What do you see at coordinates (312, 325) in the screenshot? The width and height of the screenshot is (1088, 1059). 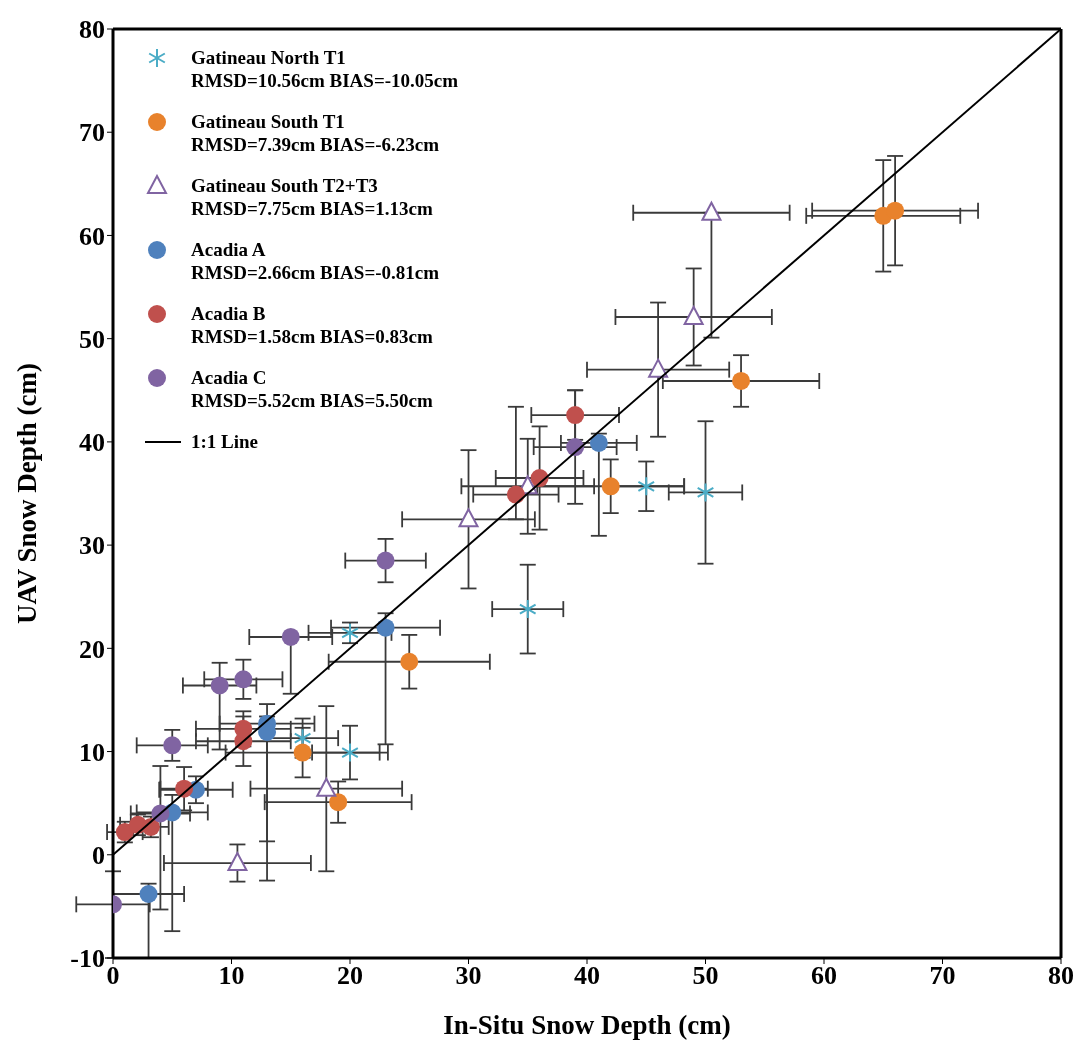 I see `legend-label: Acadia B RMSD=1.58cm BIAS=0.83cm` at bounding box center [312, 325].